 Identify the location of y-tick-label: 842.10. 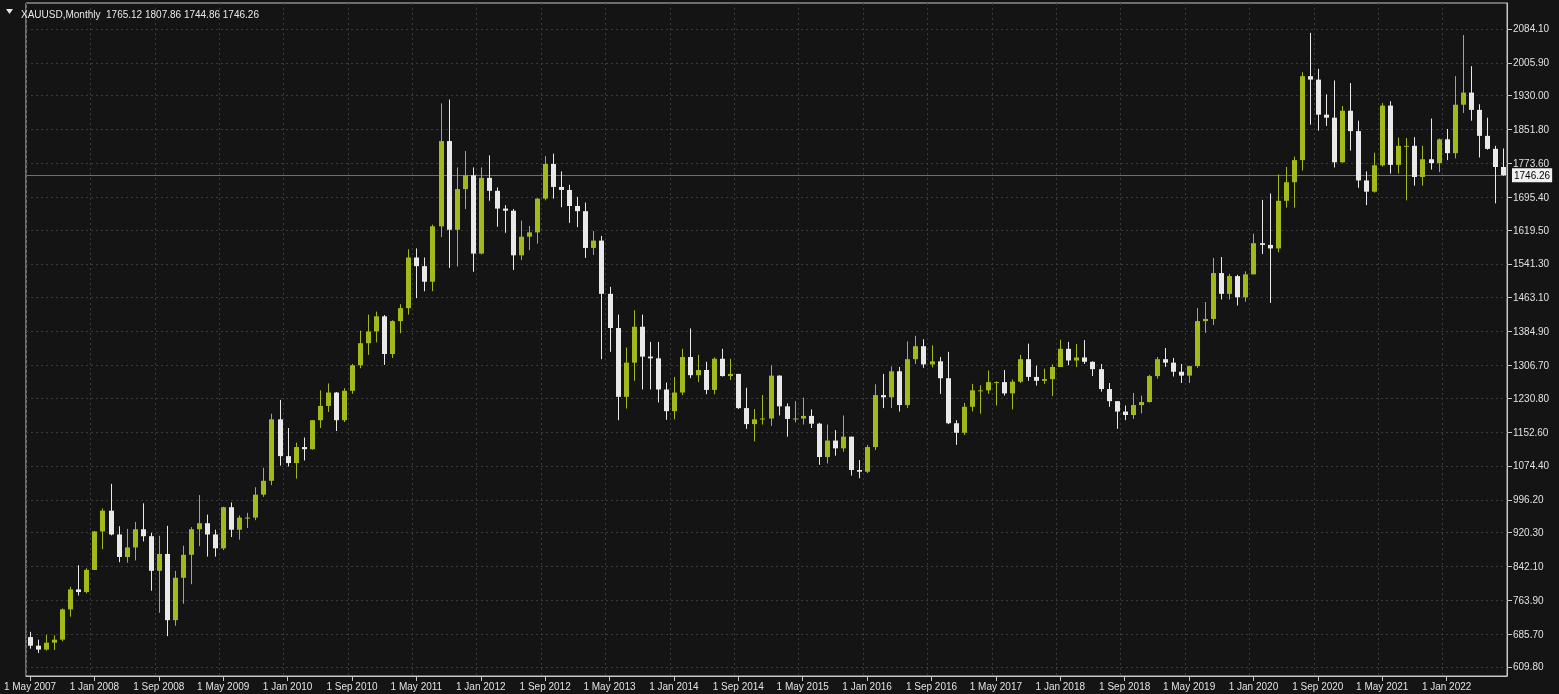
(1529, 566).